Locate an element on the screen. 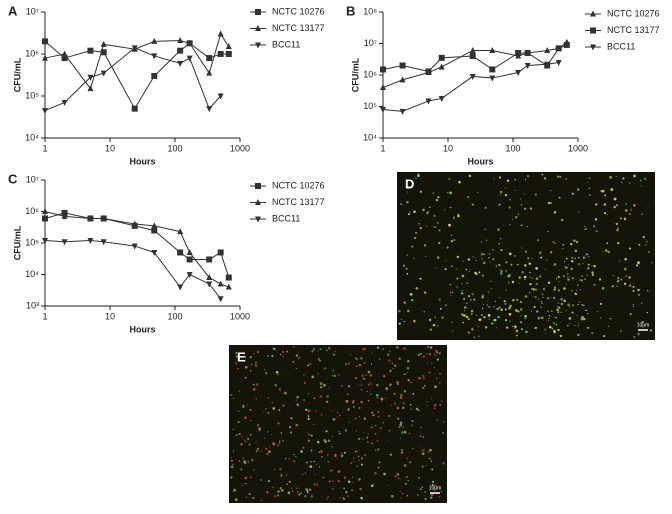 The width and height of the screenshot is (672, 514). legend-label: NCTC 10276 is located at coordinates (298, 11).